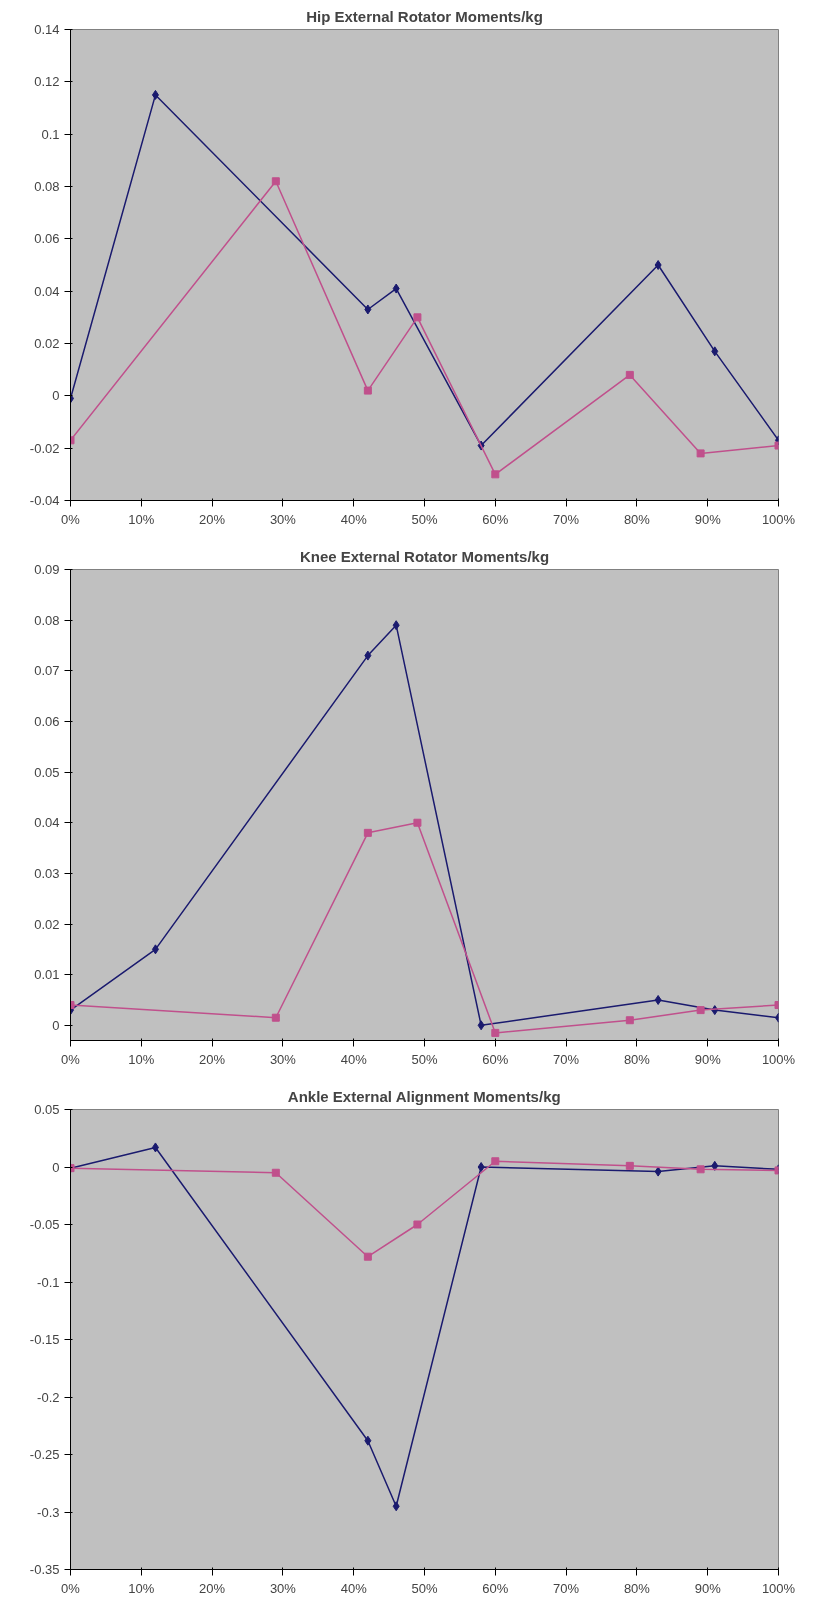 This screenshot has height=1609, width=818. What do you see at coordinates (47, 82) in the screenshot?
I see `y-tick-label: 0.12` at bounding box center [47, 82].